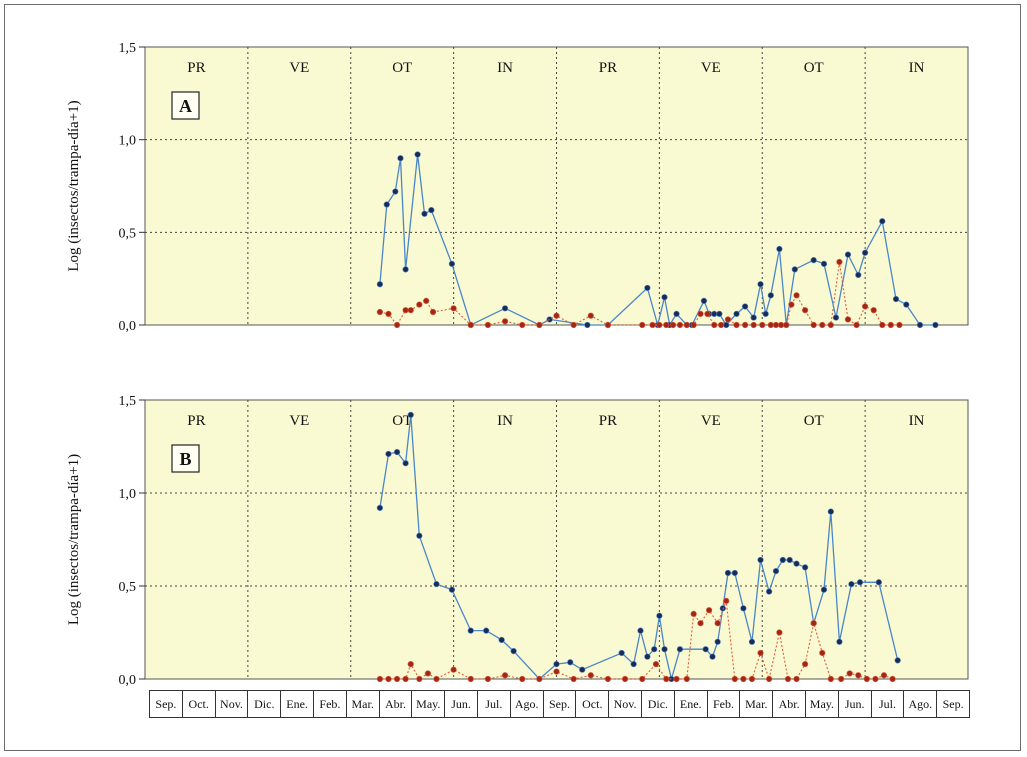 Image resolution: width=1027 pixels, height=757 pixels. Describe the element at coordinates (185, 105) in the screenshot. I see `panel-label-box` at that location.